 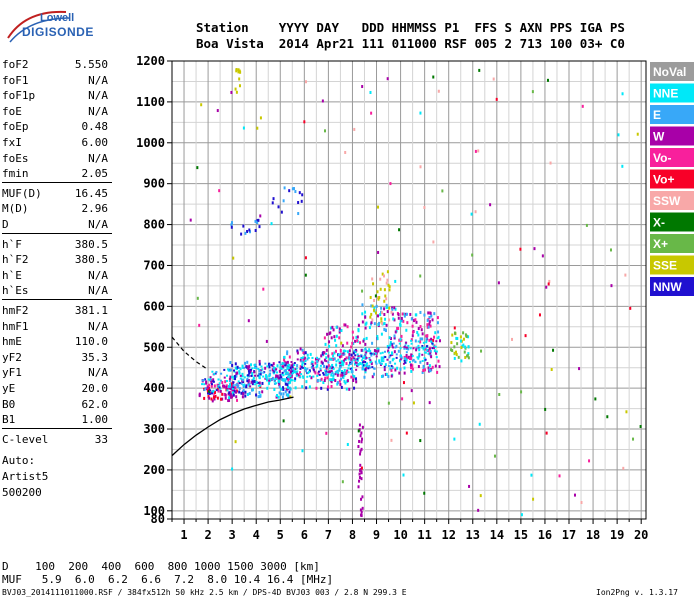 I want to click on panel-divider, so click(x=57, y=233).